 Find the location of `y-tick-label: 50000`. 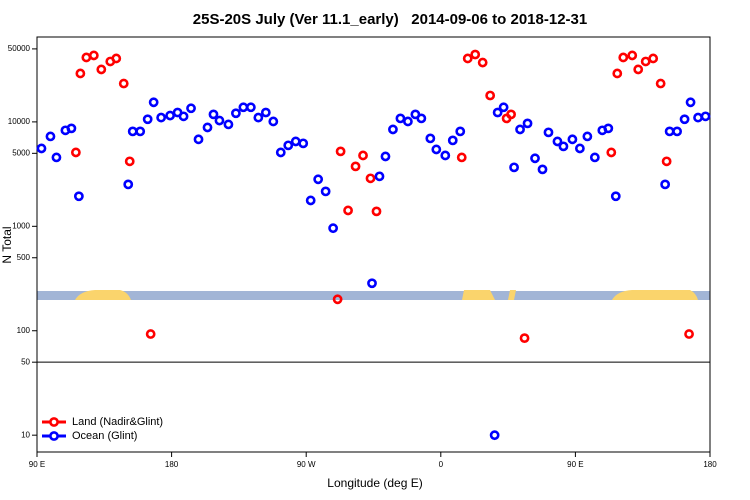

y-tick-label: 50000 is located at coordinates (19, 48).